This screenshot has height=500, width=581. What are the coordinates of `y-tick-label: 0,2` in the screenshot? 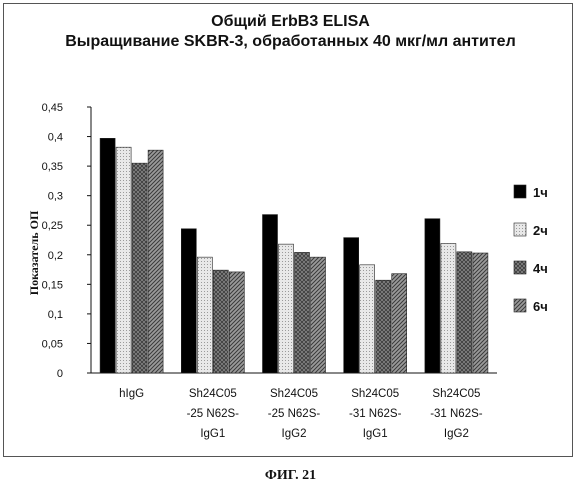 It's located at (55, 256).